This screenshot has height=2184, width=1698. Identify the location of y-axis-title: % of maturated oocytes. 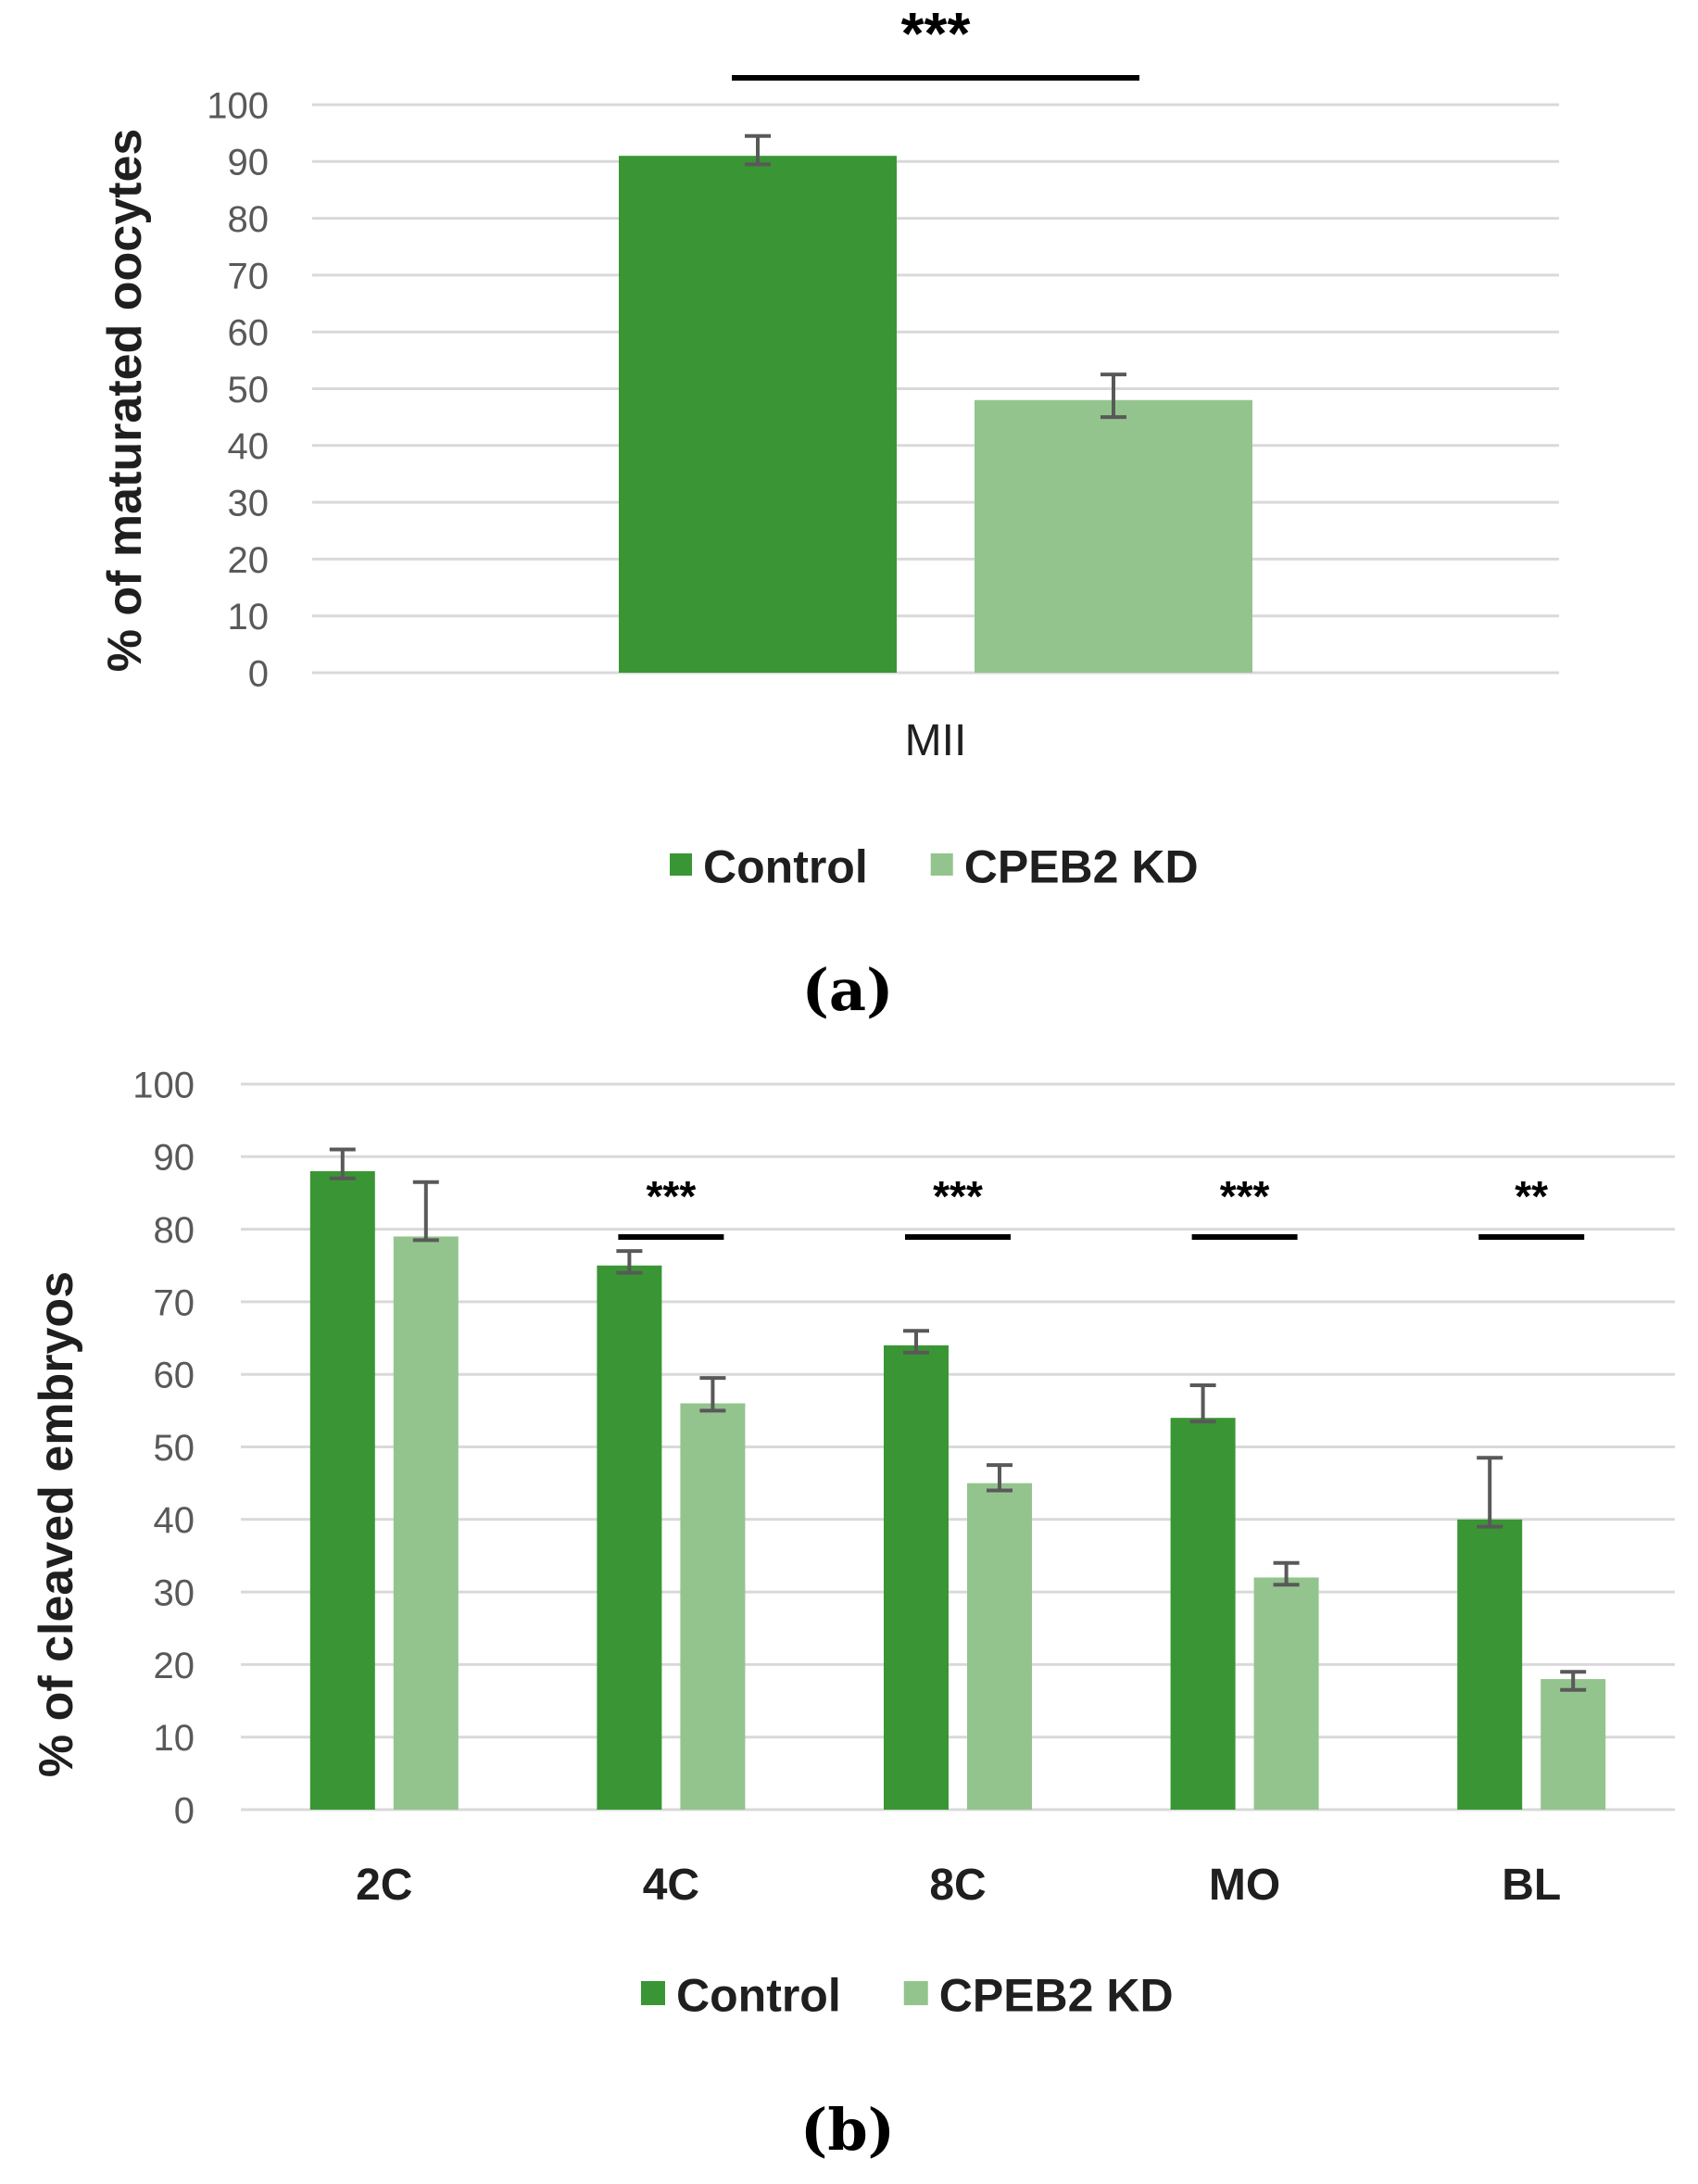
(125, 401).